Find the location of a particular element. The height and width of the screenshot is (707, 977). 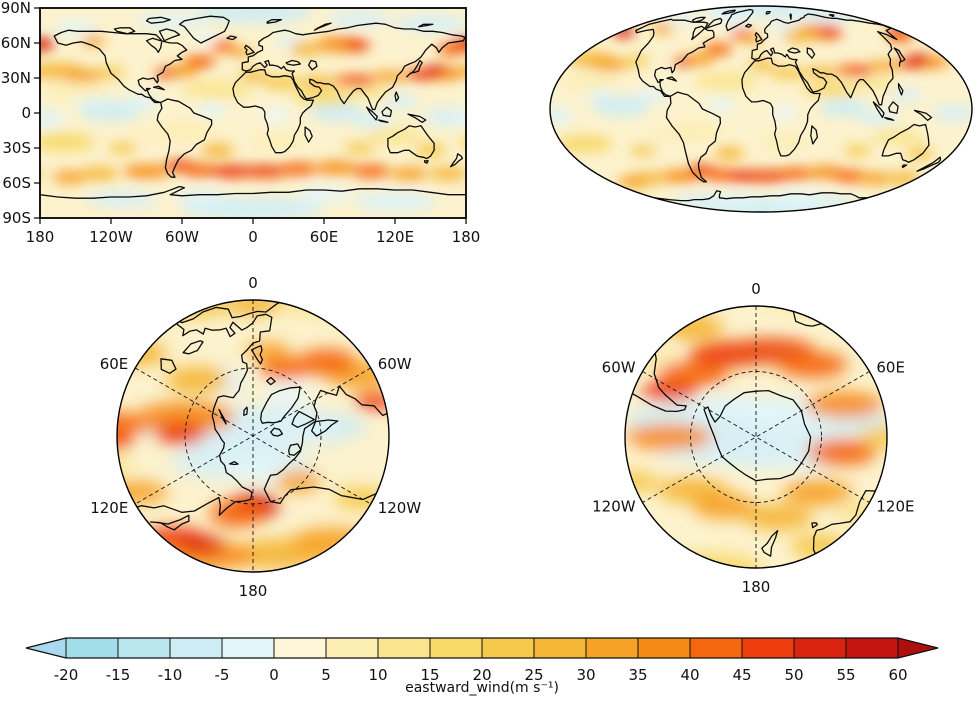

y-tick-label: 0 is located at coordinates (26, 113).